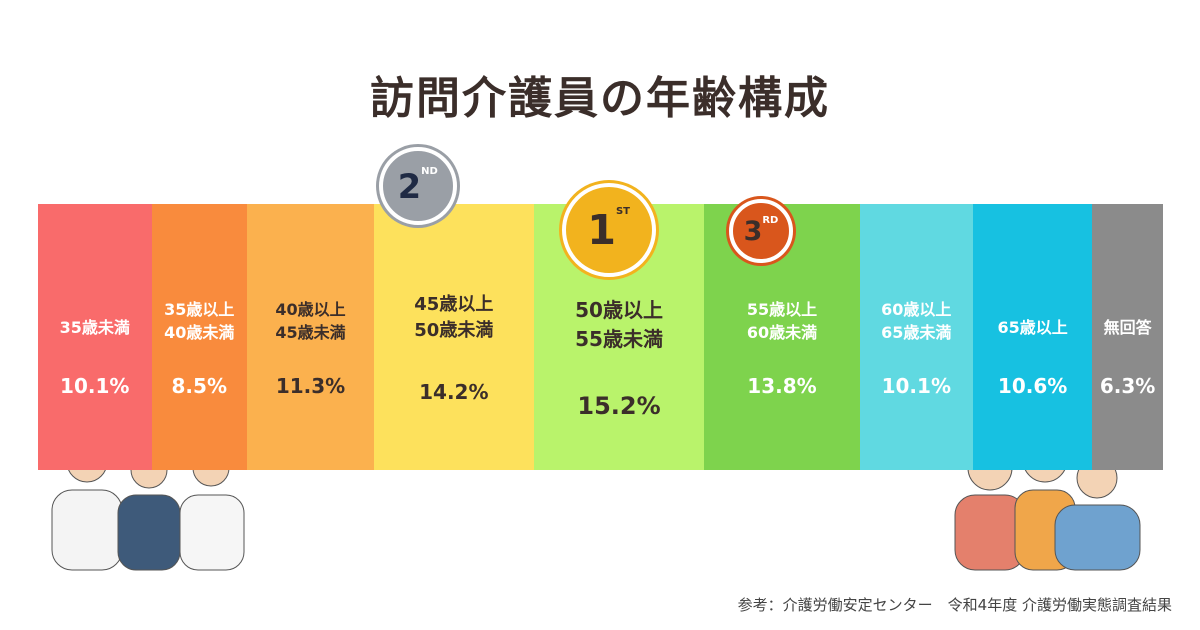 This screenshot has width=1200, height=630. What do you see at coordinates (454, 318) in the screenshot?
I see `category-label: 45歳以上 50歳未満` at bounding box center [454, 318].